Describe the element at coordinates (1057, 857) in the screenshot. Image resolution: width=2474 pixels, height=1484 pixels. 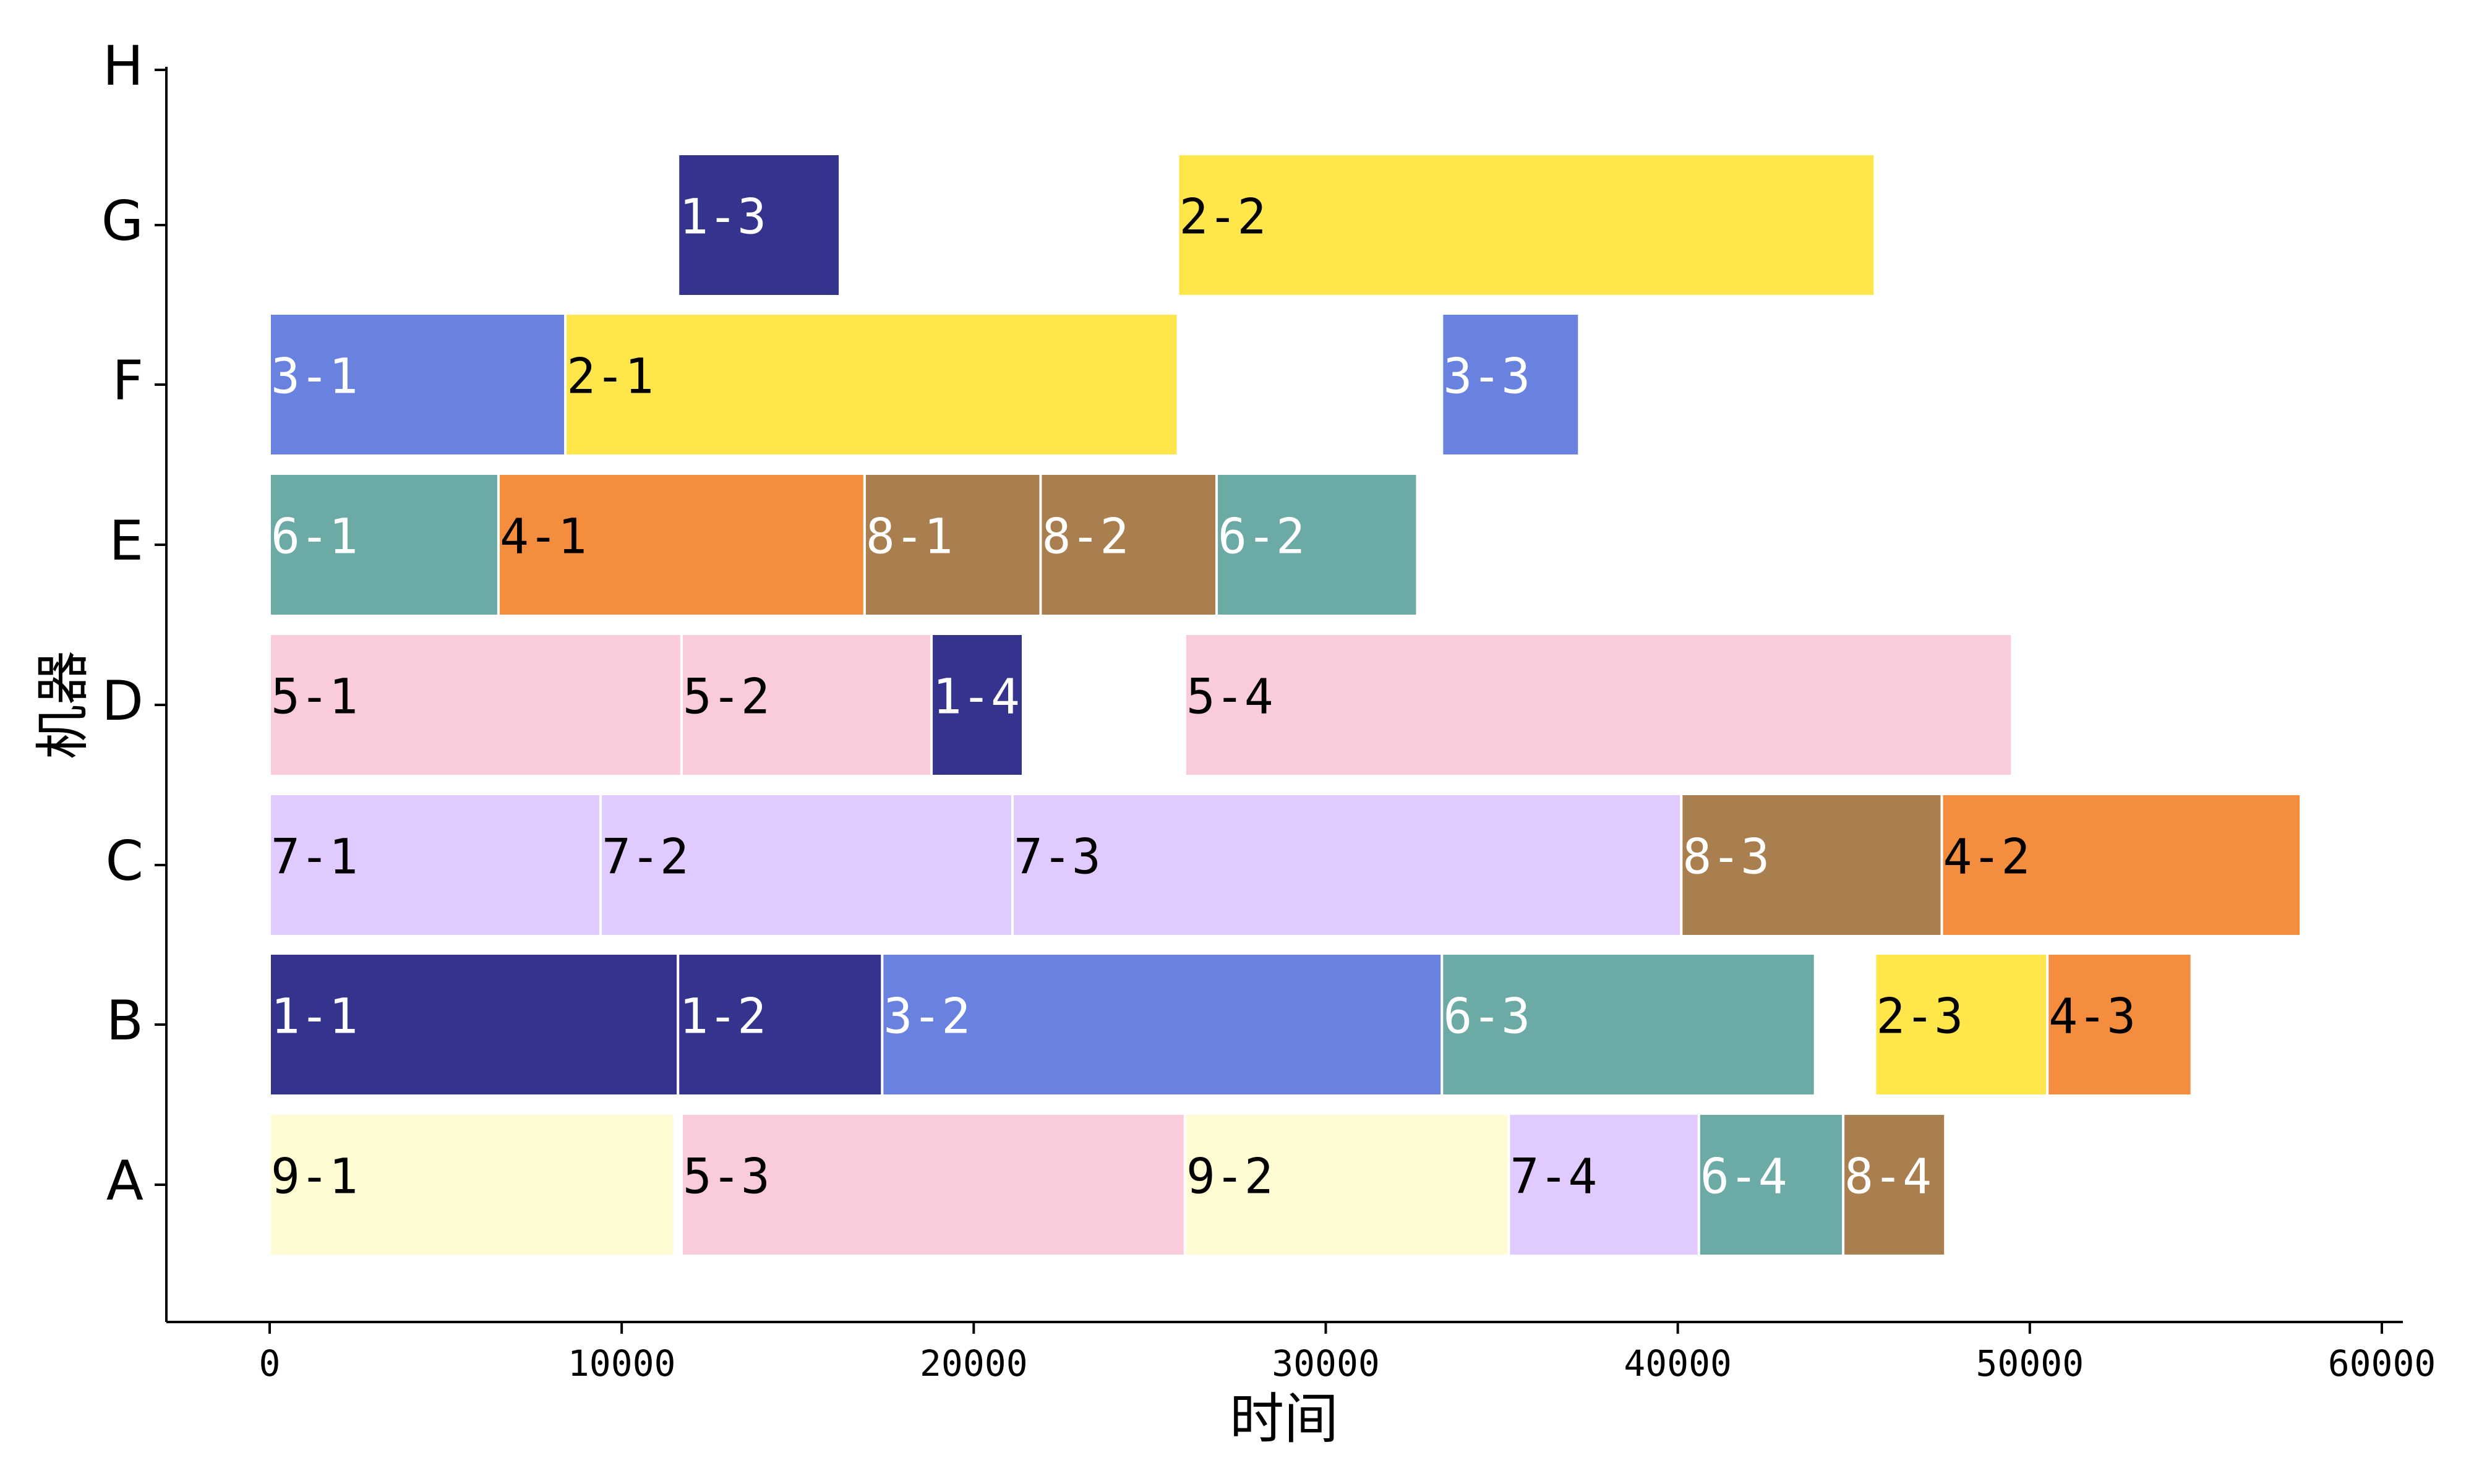
I see `task-label-7-3: 7-3` at that location.